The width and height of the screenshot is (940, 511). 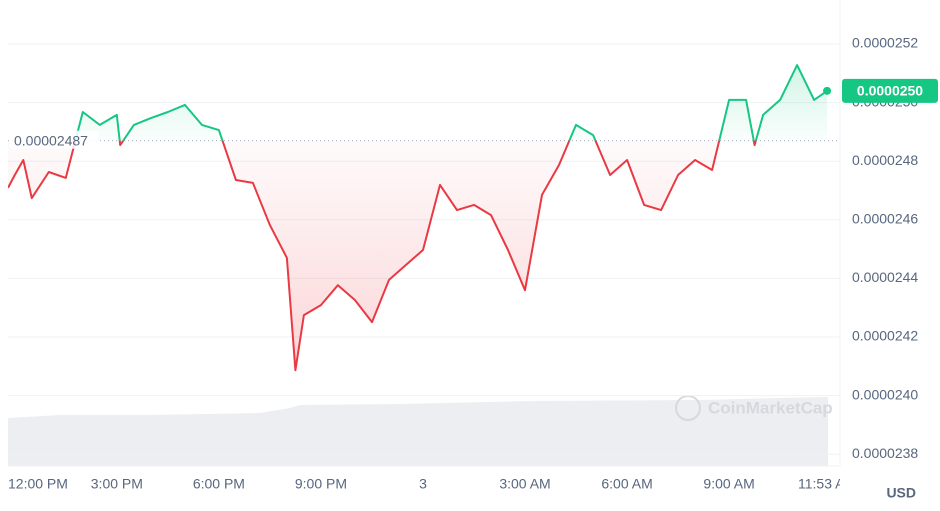 I want to click on x-tick-label: 3, so click(x=423, y=484).